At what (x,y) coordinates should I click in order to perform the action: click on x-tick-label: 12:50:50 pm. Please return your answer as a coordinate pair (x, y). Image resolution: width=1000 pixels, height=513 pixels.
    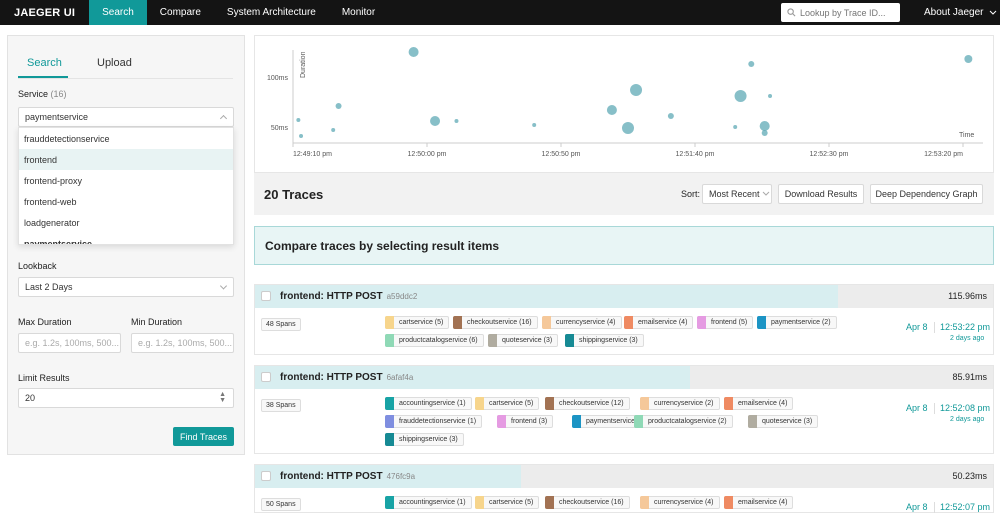
    Looking at the image, I should click on (561, 154).